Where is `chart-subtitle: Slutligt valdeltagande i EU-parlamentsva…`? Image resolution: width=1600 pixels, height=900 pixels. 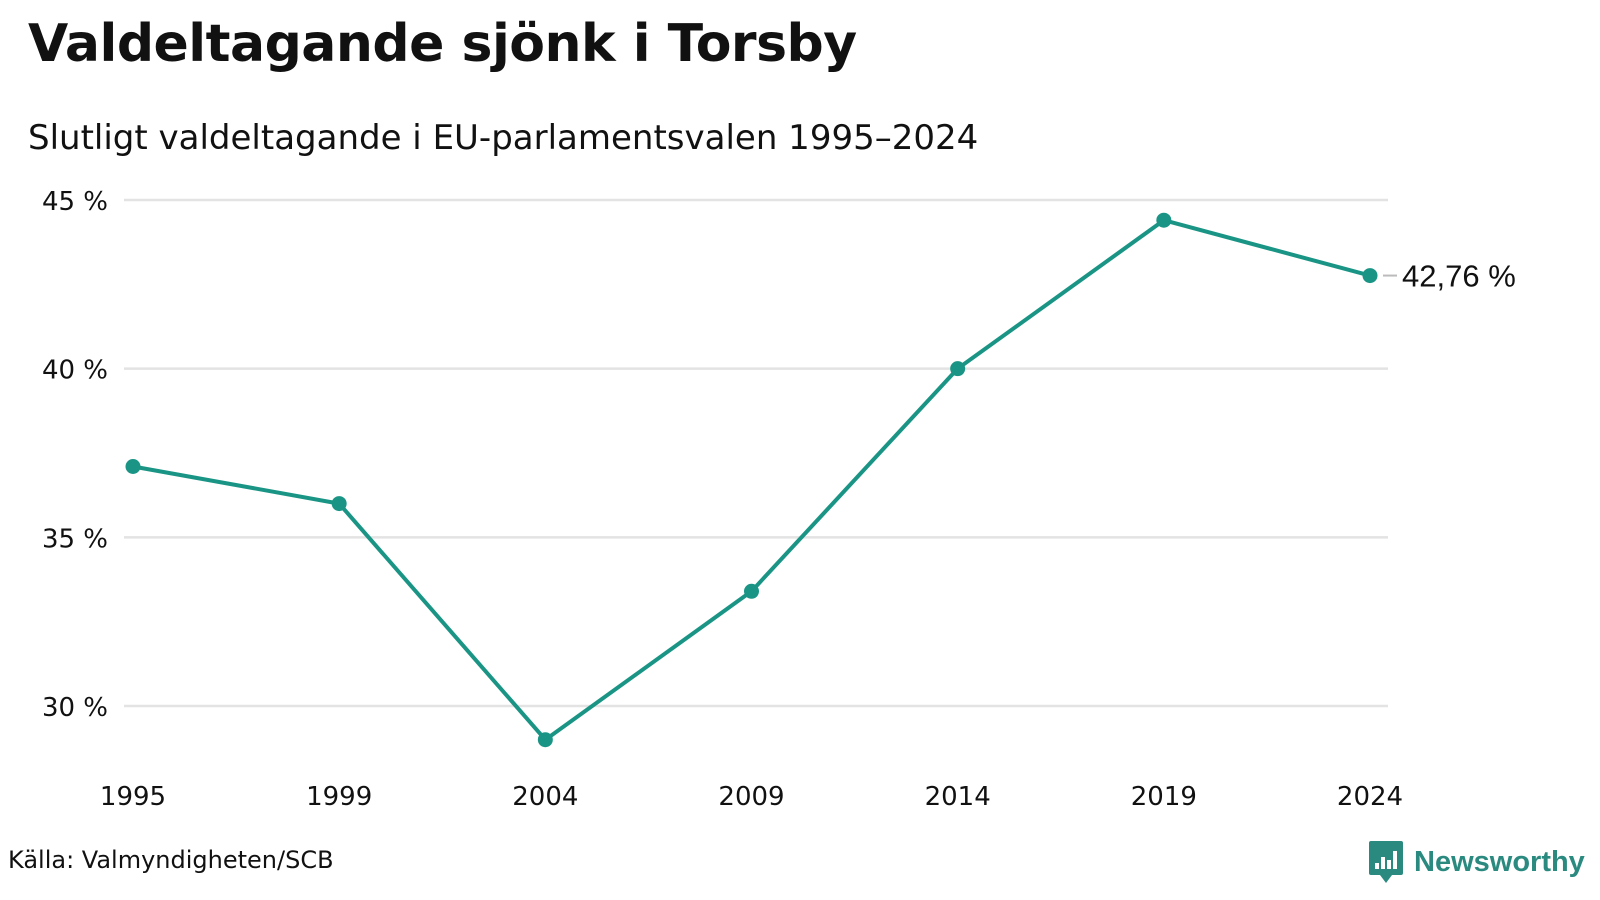 chart-subtitle: Slutligt valdeltagande i EU-parlamentsva… is located at coordinates (503, 138).